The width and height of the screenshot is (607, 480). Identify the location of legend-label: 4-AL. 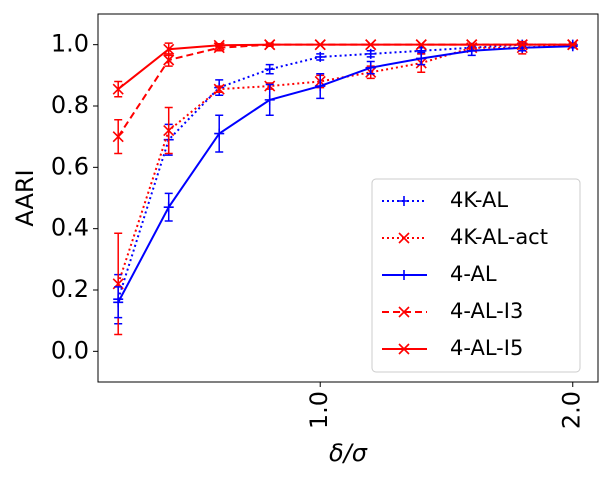
(473, 274).